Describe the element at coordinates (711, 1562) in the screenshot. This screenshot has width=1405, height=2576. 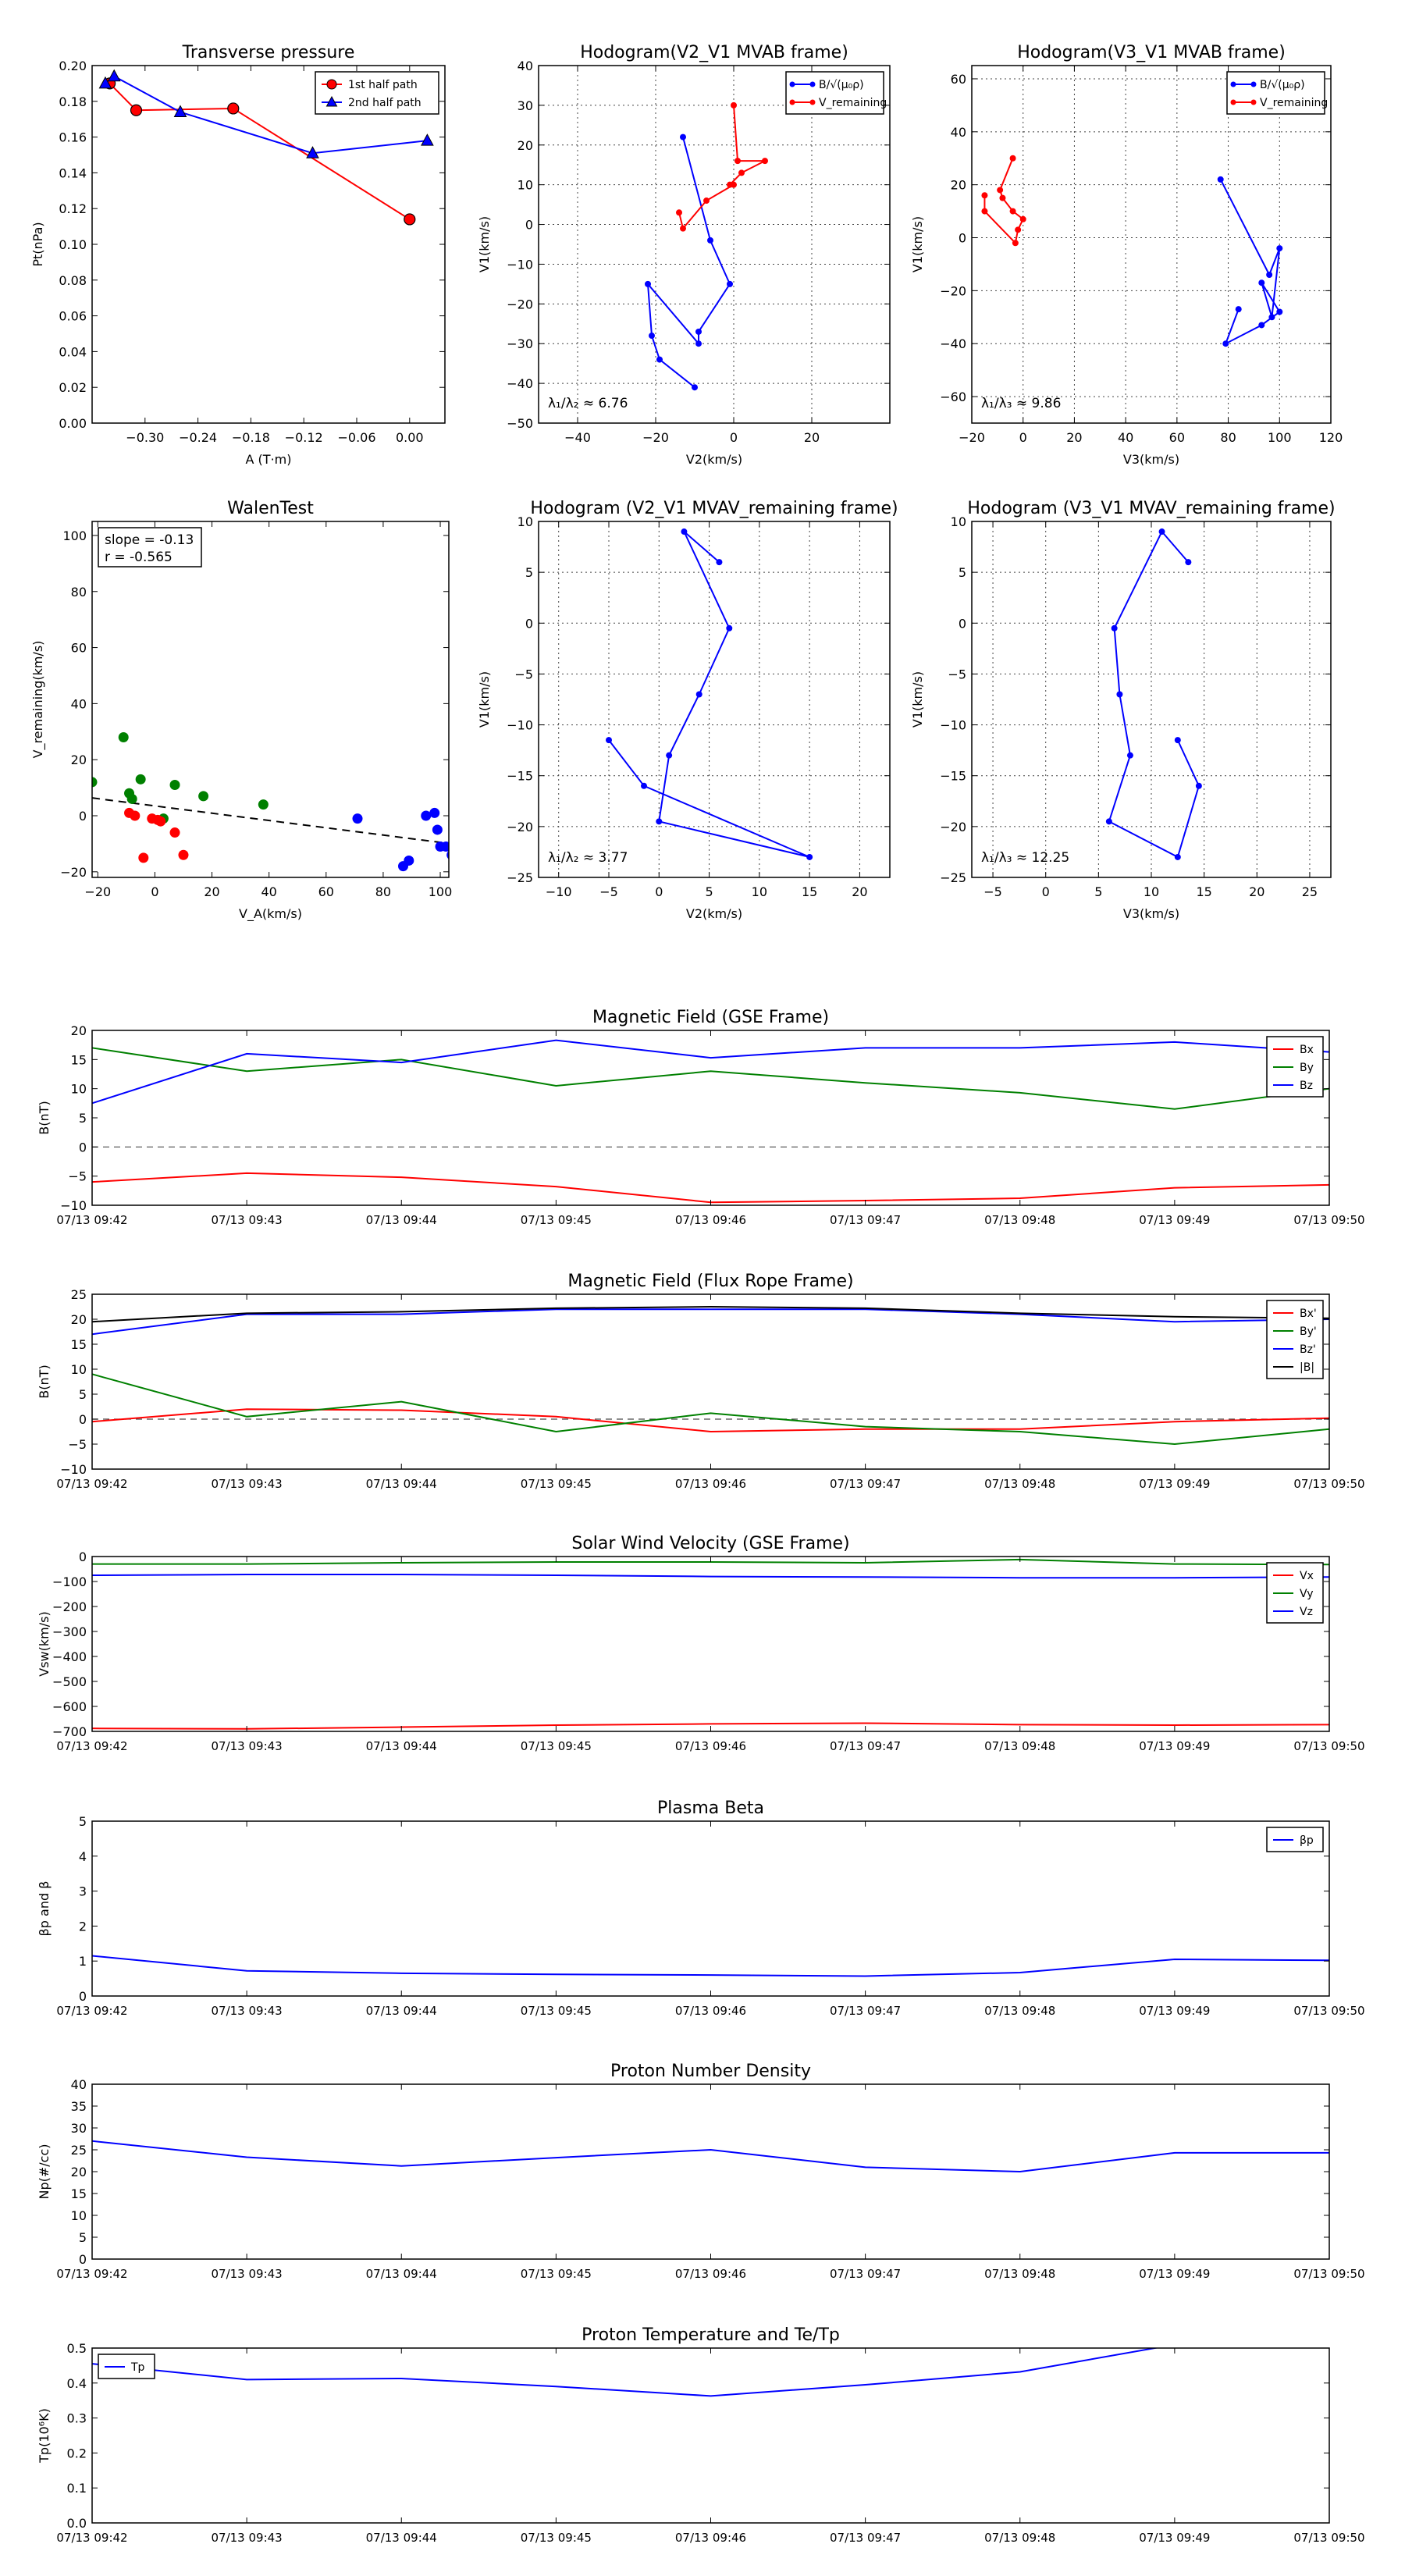
I see `series-Vy` at that location.